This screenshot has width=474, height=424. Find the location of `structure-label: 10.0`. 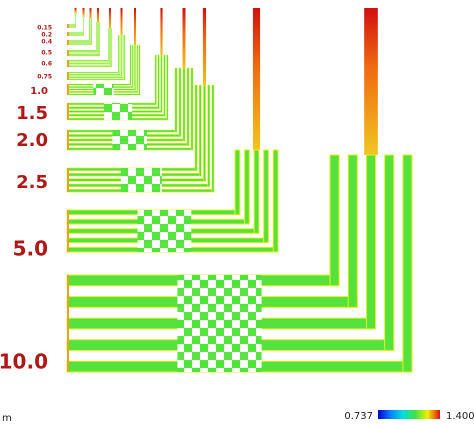

structure-label: 10.0 is located at coordinates (24, 362).